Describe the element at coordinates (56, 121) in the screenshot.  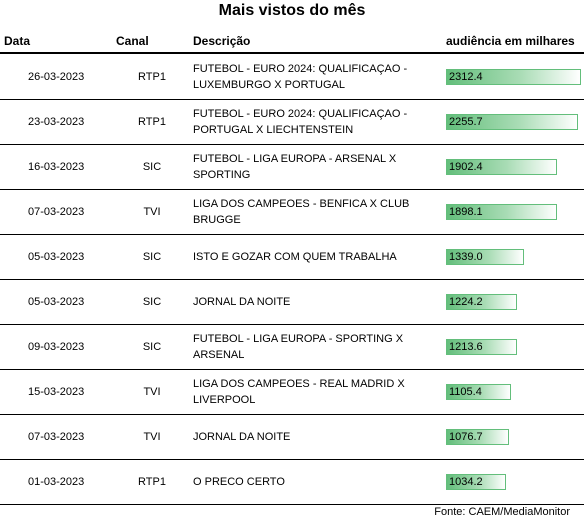
I see `row-date: 23-03-2023` at that location.